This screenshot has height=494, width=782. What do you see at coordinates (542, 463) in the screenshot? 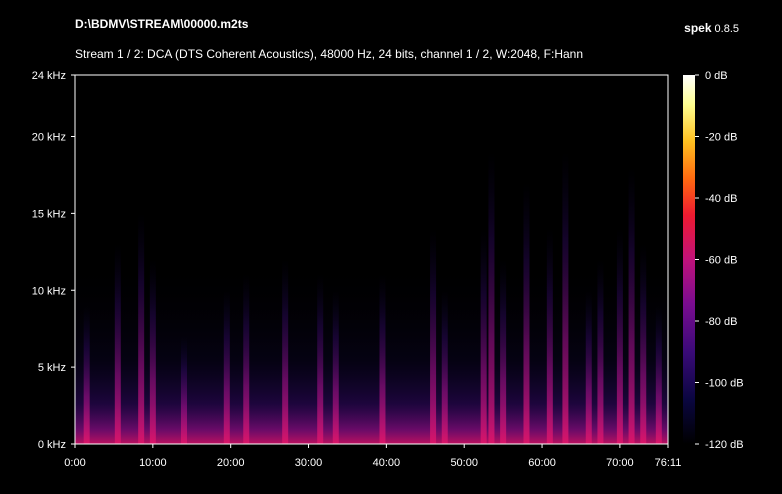
I see `x-tick-label: 60:00` at bounding box center [542, 463].